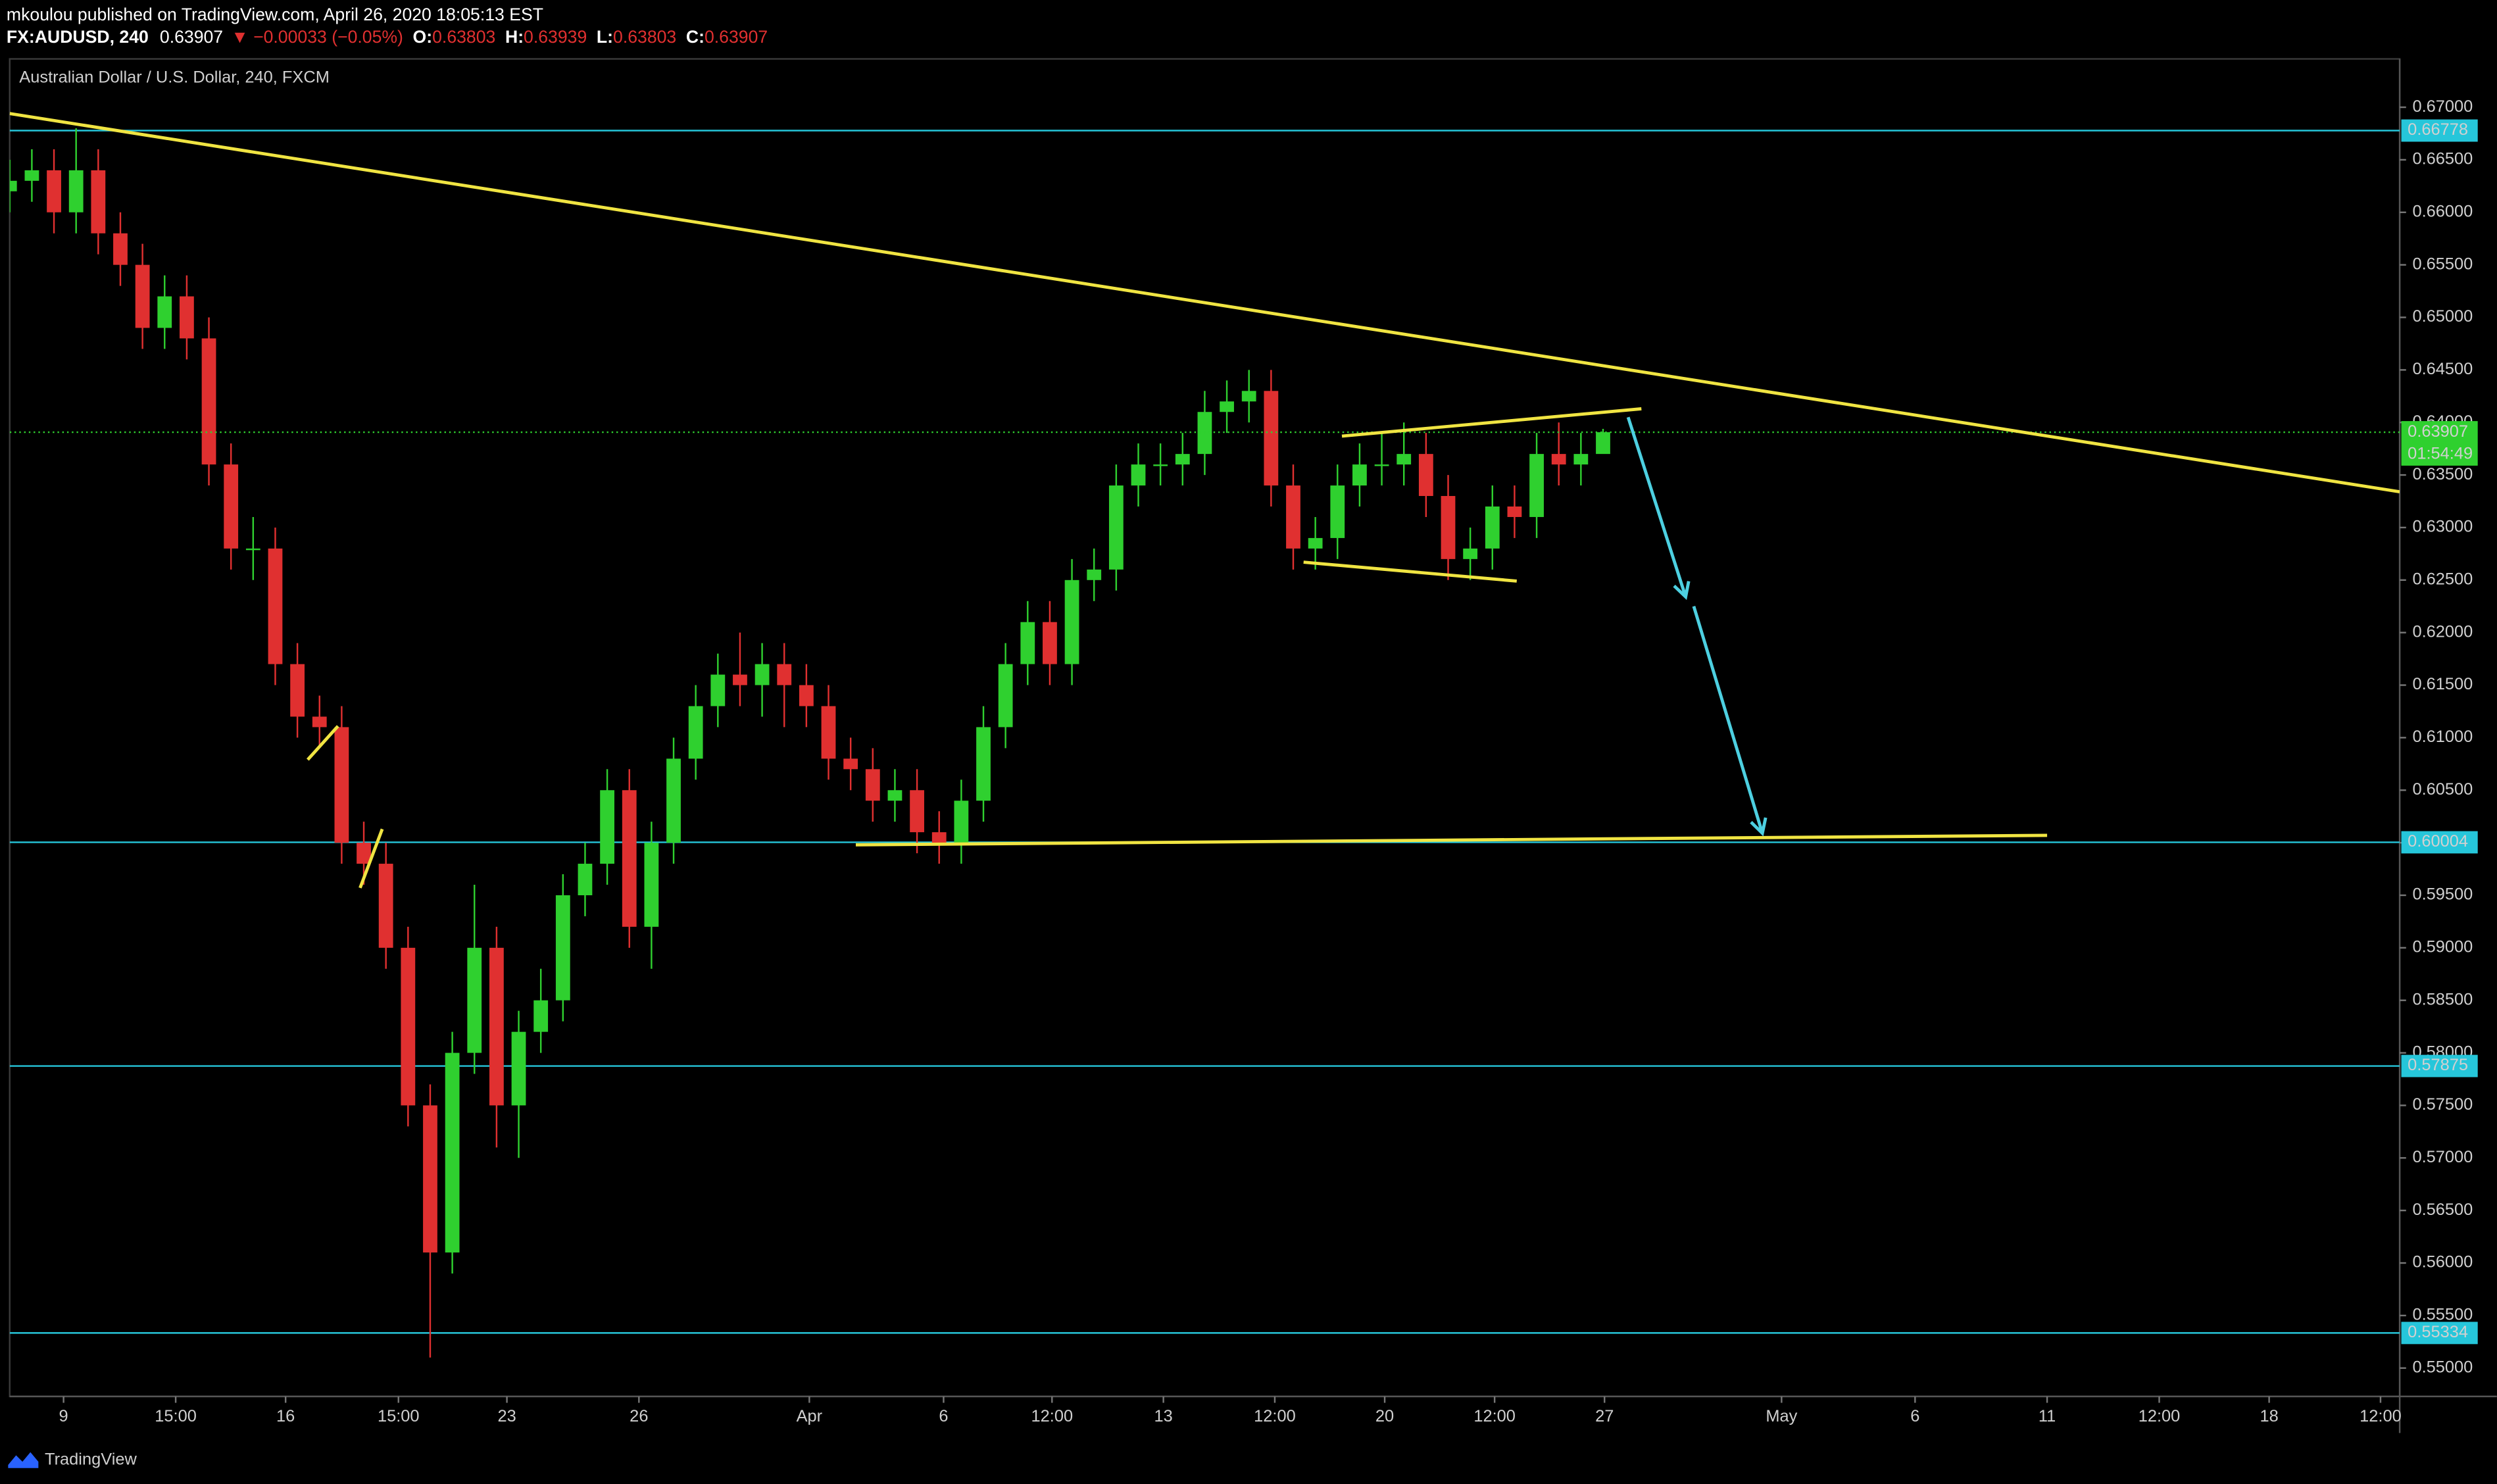 Image resolution: width=2497 pixels, height=1484 pixels. I want to click on y-tick-label: 0.65000, so click(2442, 316).